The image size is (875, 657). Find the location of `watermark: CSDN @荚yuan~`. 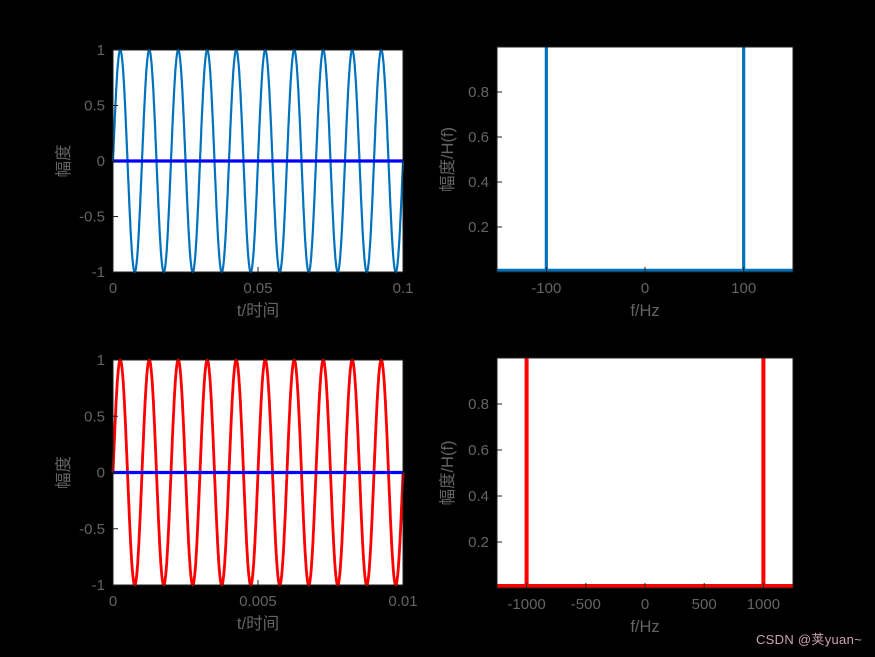

watermark: CSDN @荚yuan~ is located at coordinates (808, 639).